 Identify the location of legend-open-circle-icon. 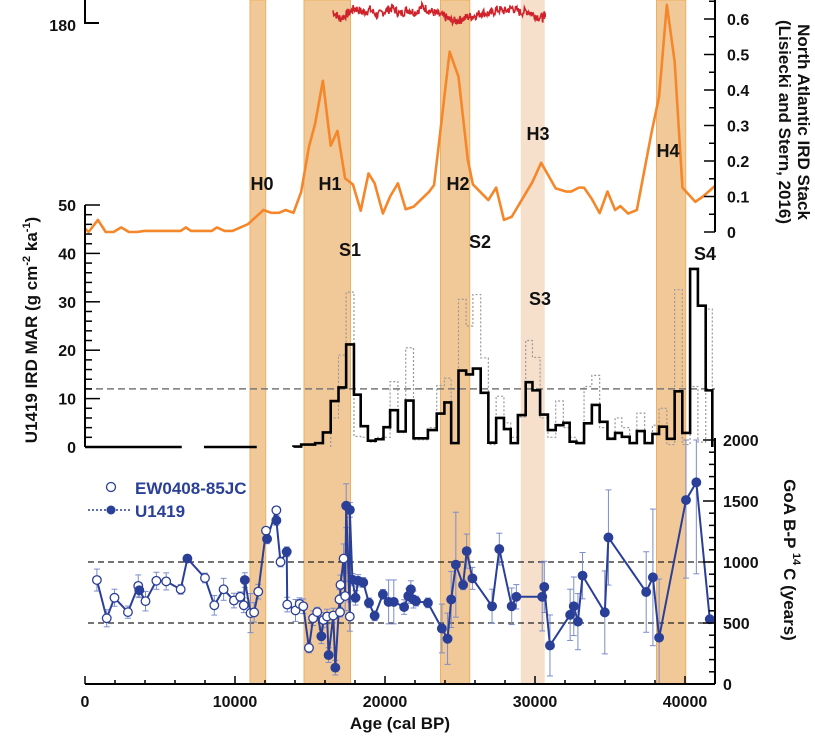
(111, 487).